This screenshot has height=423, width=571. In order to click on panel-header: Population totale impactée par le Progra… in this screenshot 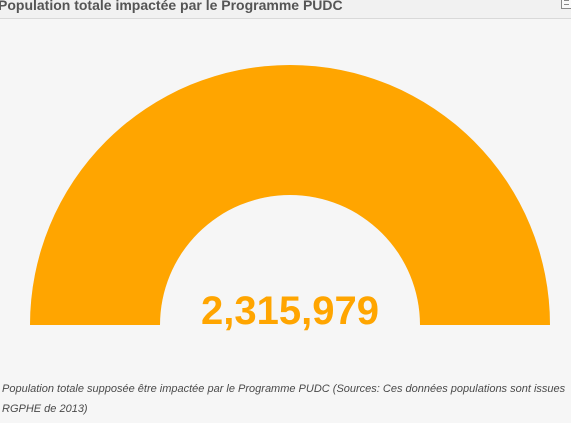, I will do `click(285, 9)`.